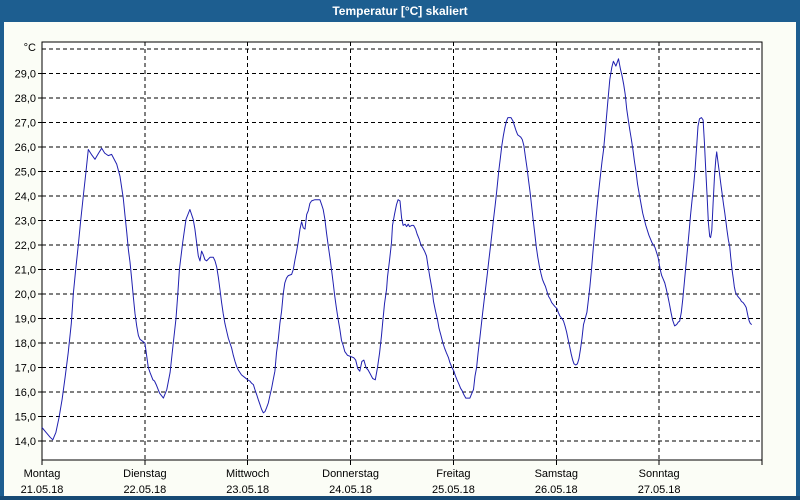 This screenshot has height=500, width=800. What do you see at coordinates (556, 490) in the screenshot?
I see `x-date-label: 26.05.18` at bounding box center [556, 490].